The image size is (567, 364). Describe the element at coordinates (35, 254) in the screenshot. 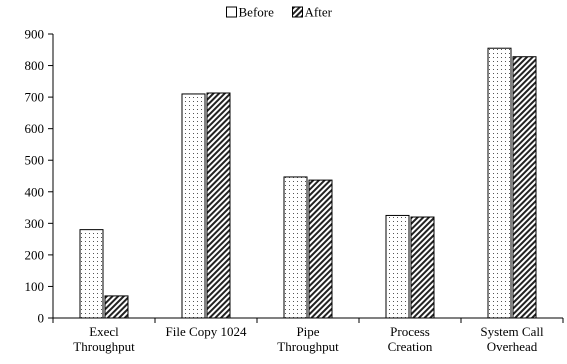

I see `y-tick-label: 200` at that location.